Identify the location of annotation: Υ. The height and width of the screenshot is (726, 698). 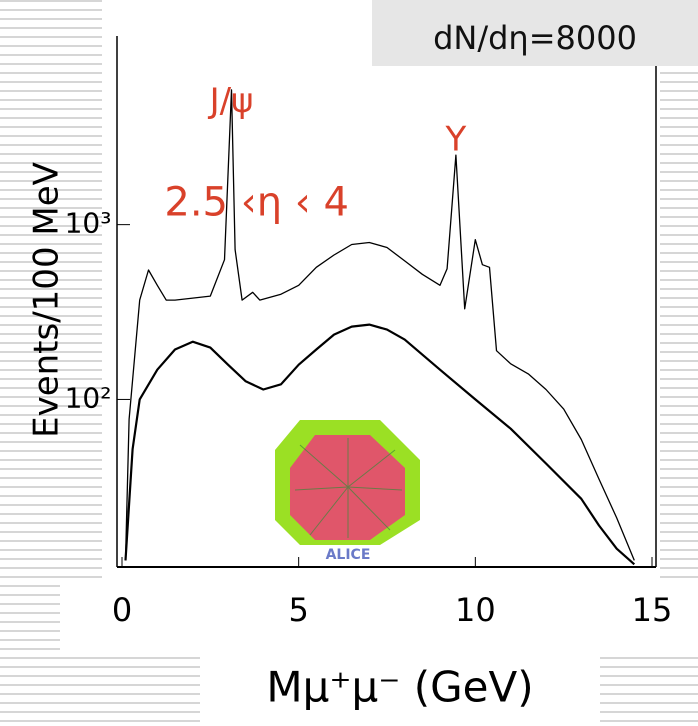
(456, 140).